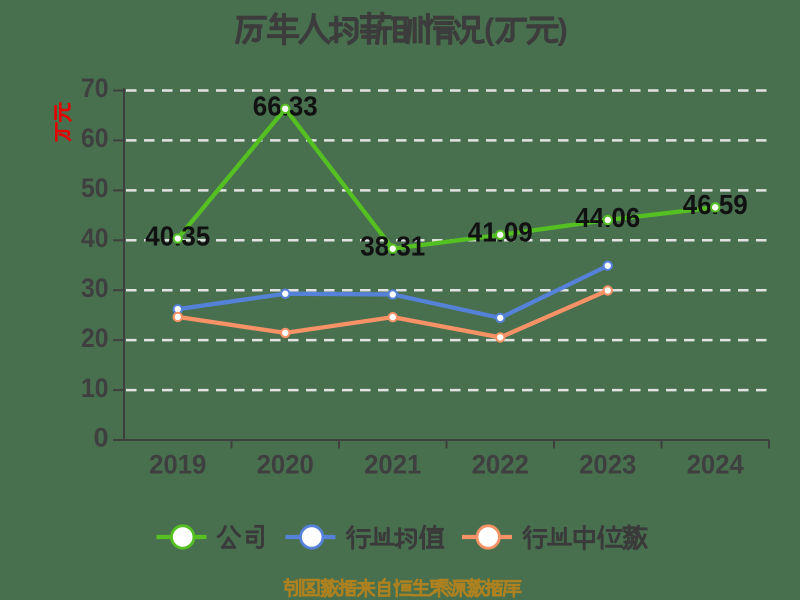 This screenshot has width=800, height=600. Describe the element at coordinates (95, 238) in the screenshot. I see `svg-text: 40` at that location.